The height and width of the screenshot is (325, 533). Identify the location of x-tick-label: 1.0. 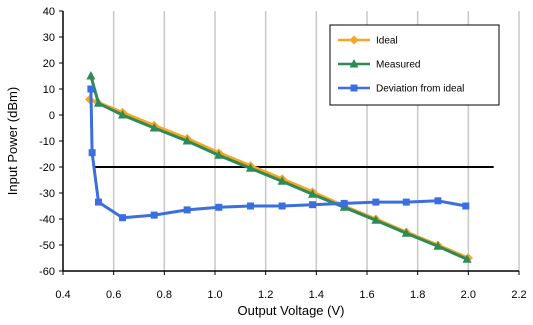
(214, 295).